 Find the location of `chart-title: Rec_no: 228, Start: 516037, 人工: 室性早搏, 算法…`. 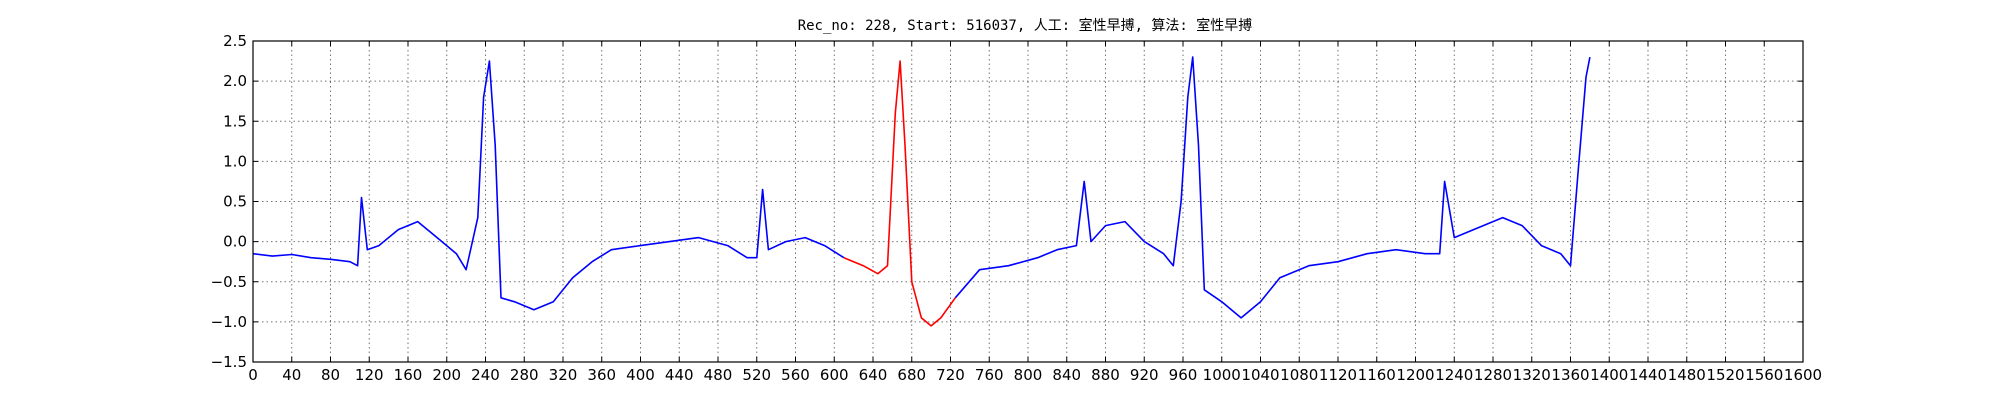

chart-title: Rec_no: 228, Start: 516037, 人工: 室性早搏, 算法… is located at coordinates (1025, 25).